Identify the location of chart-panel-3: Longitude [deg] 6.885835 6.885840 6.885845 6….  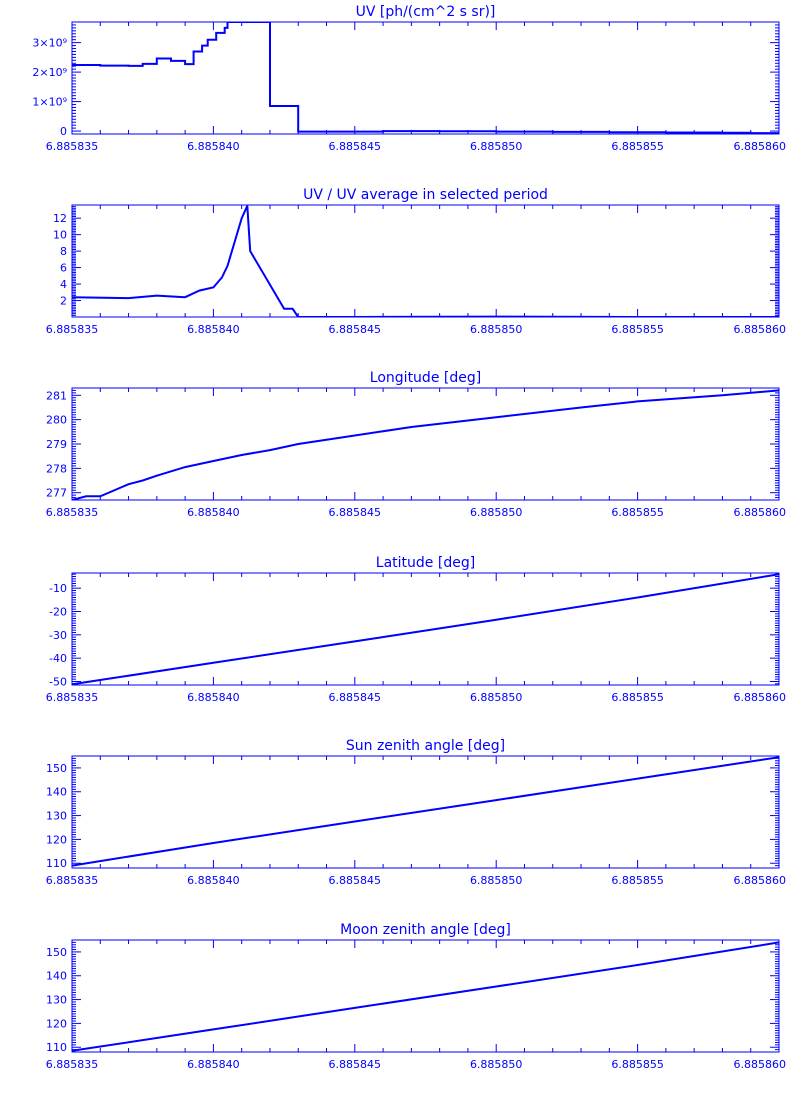
(416, 444).